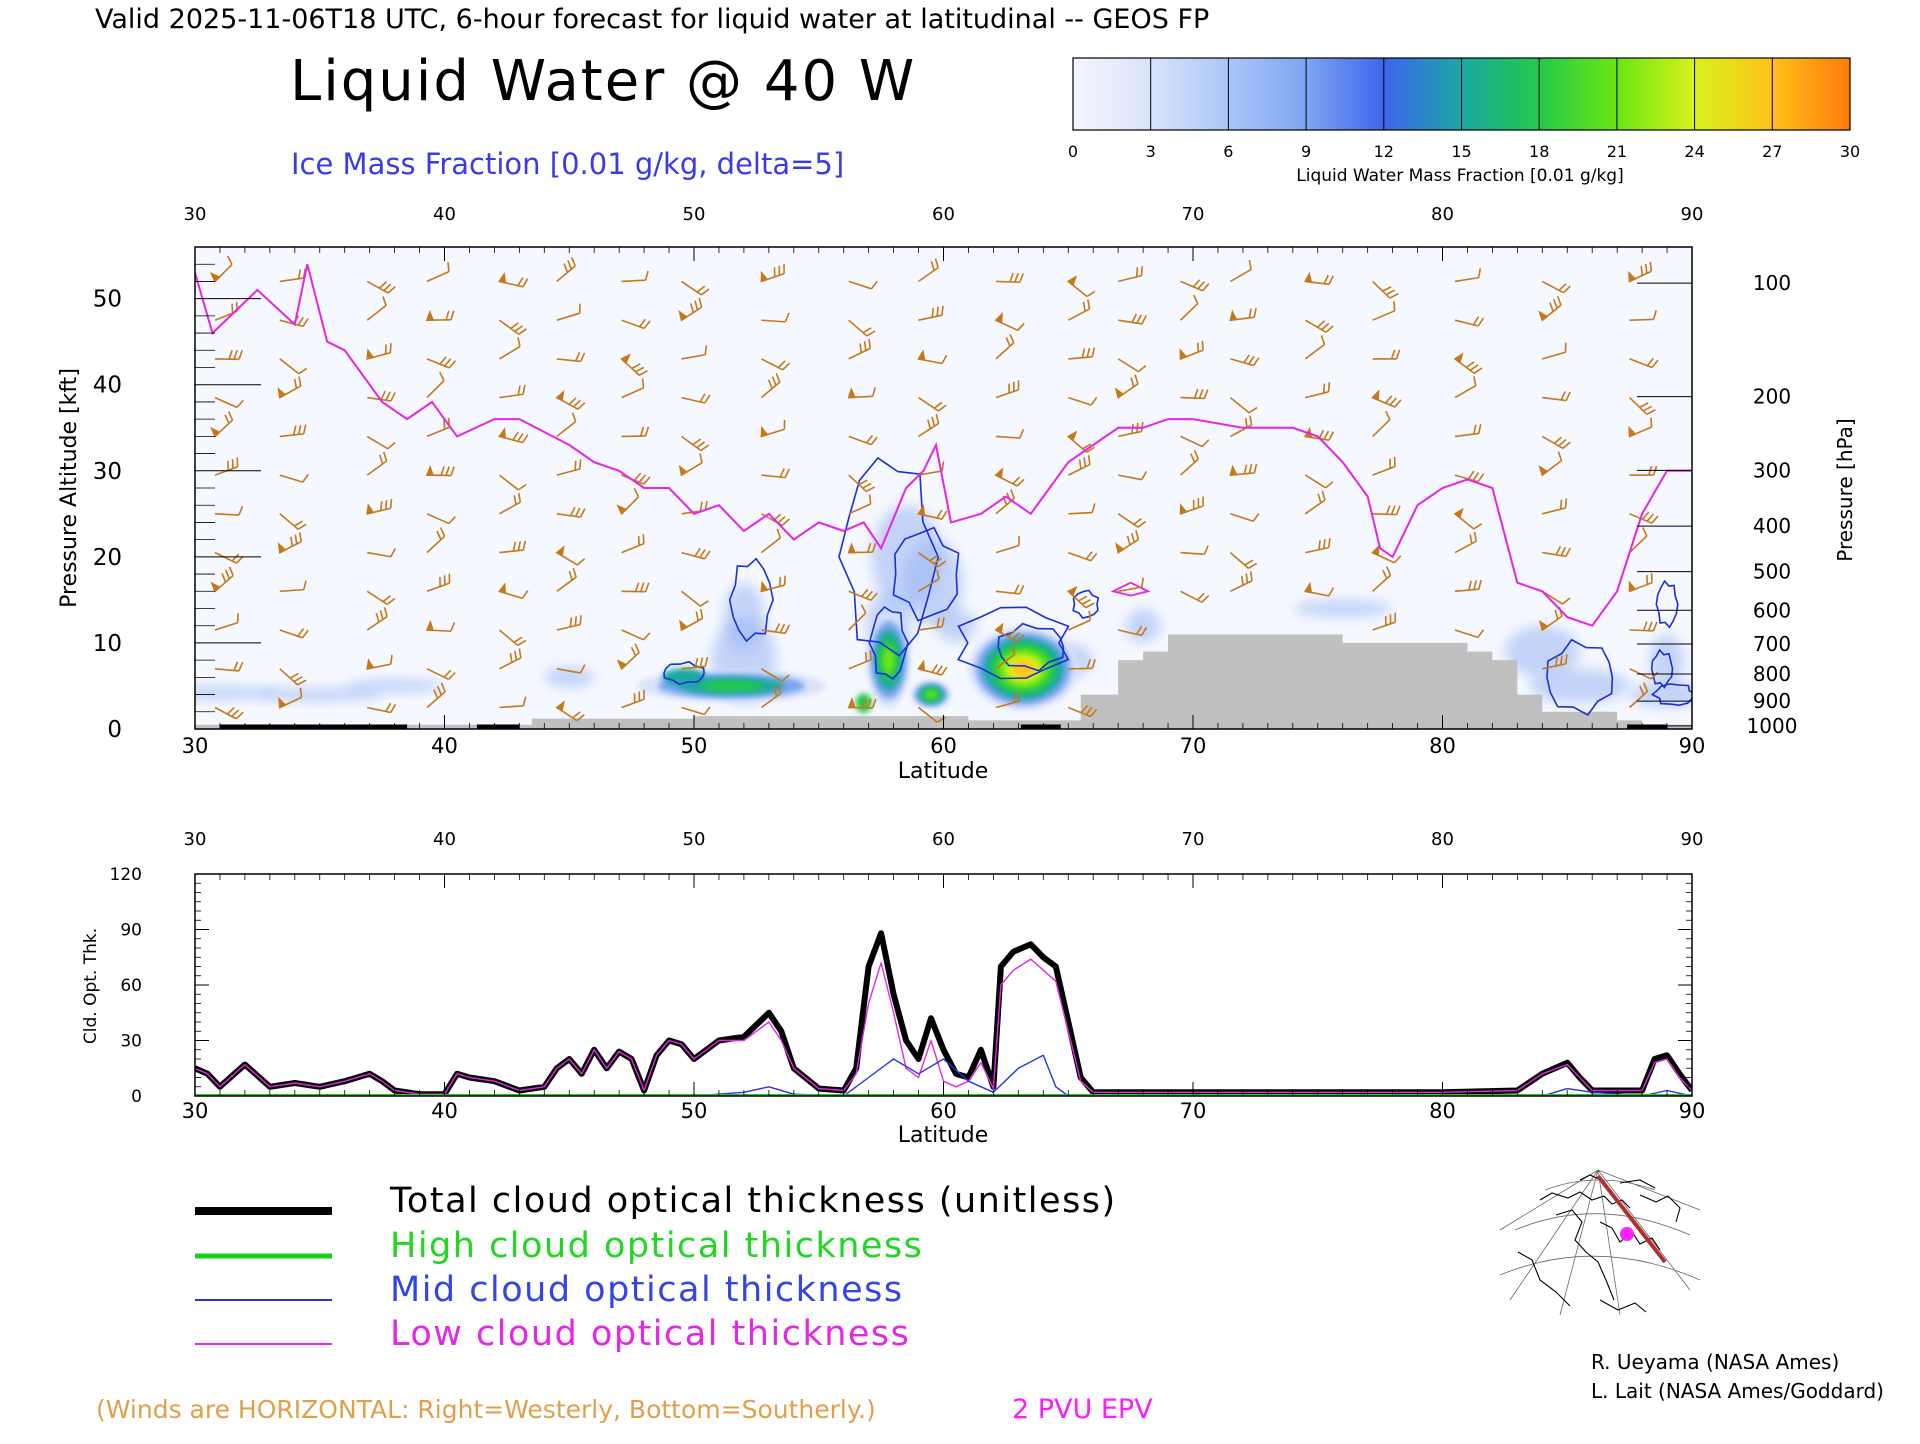 This screenshot has width=1920, height=1444. I want to click on colorbar-ticks: 0 3 6 9 12 15 18 21 24 27 30, so click(1464, 151).